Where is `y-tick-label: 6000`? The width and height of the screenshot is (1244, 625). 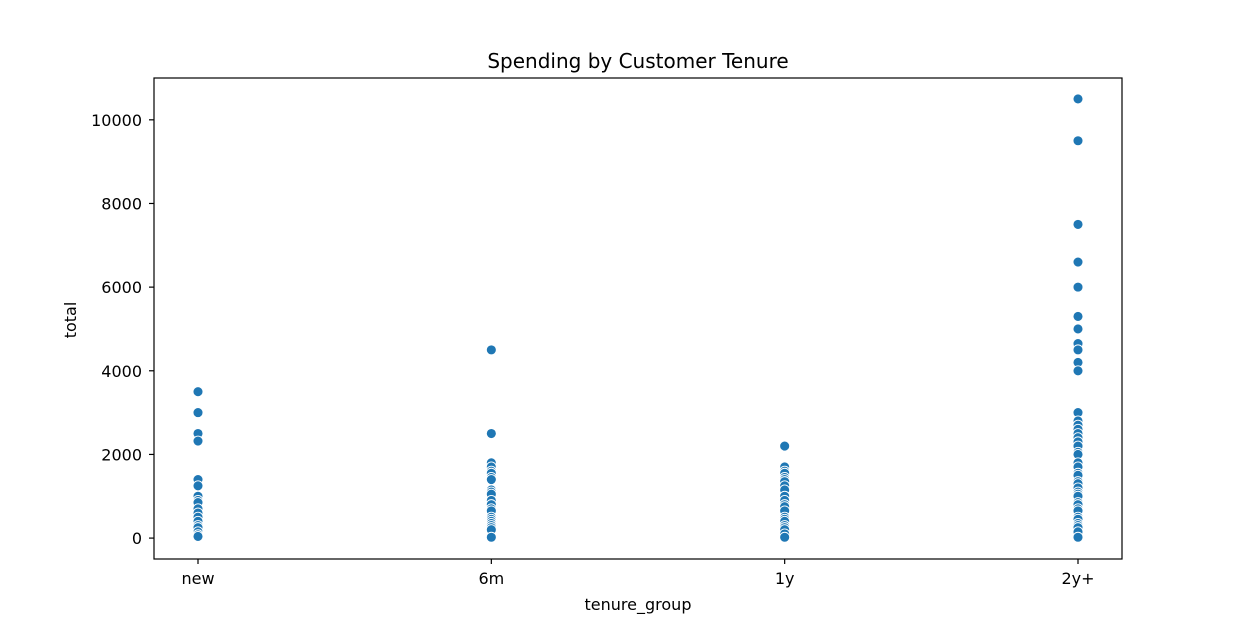
y-tick-label: 6000 is located at coordinates (121, 287).